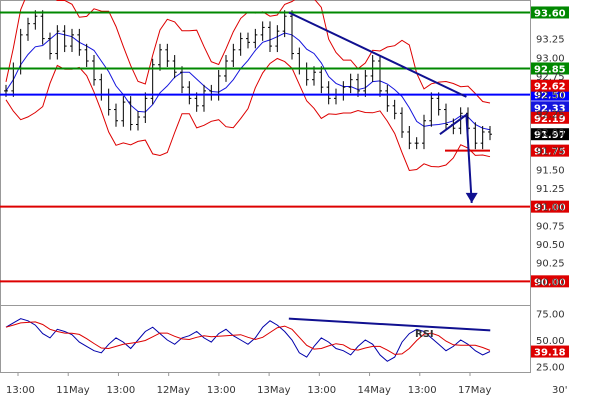 The width and height of the screenshot is (590, 400). I want to click on price-tick-label: 92.25, so click(550, 114).